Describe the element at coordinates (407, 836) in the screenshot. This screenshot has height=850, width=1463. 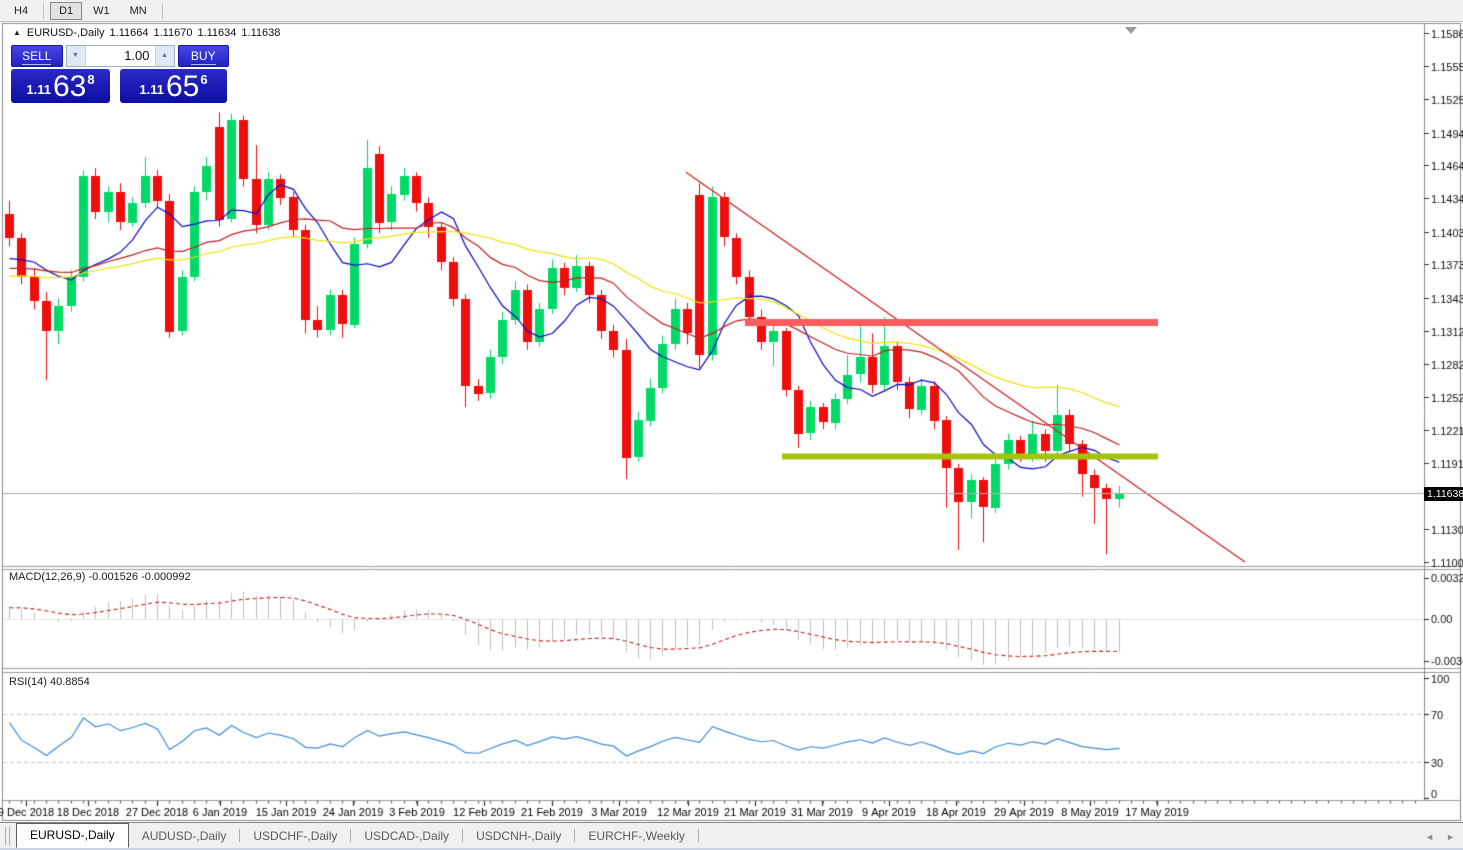
I see `tab-usdcad-daily: USDCAD-,Daily` at that location.